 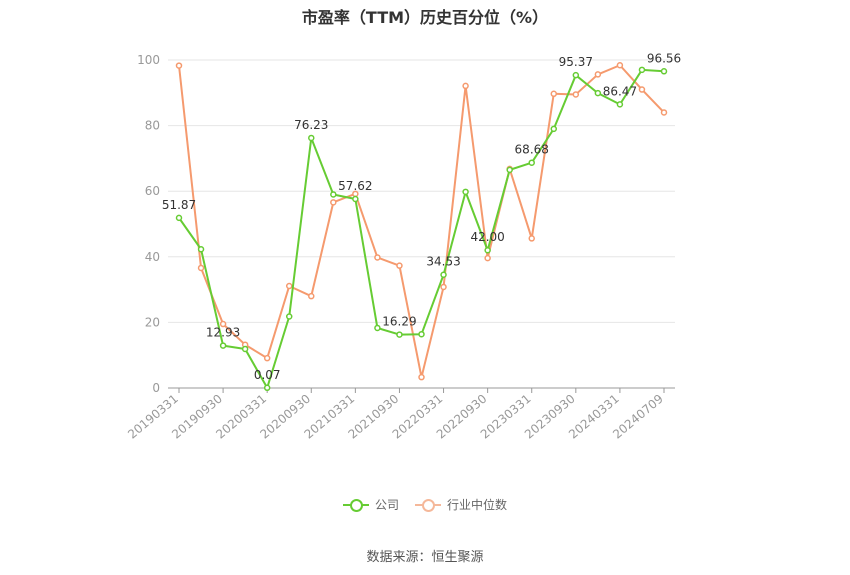 What do you see at coordinates (148, 60) in the screenshot?
I see `y-tick-label: 100` at bounding box center [148, 60].